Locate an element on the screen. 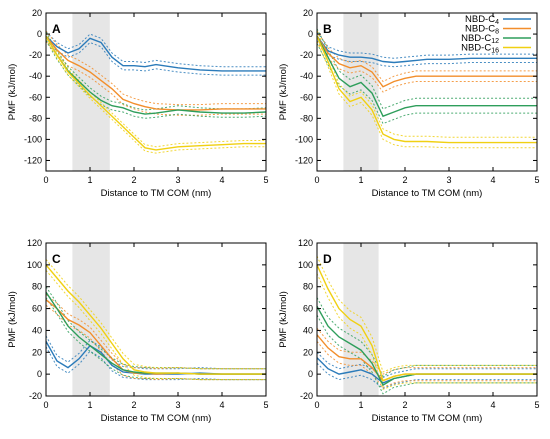  legend-label: NBD-C12 is located at coordinates (480, 39).